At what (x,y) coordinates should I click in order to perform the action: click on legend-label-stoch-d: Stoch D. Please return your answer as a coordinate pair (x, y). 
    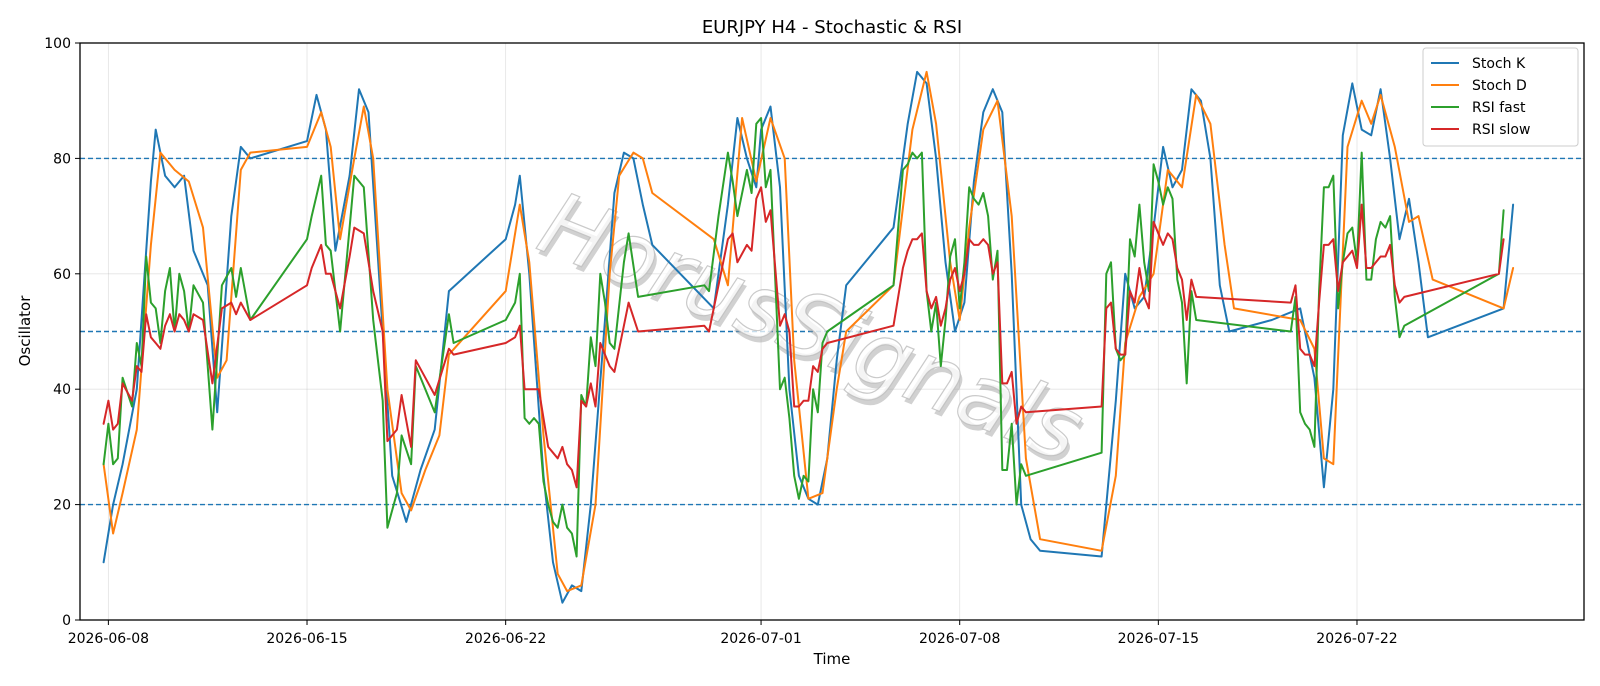
    Looking at the image, I should click on (1499, 86).